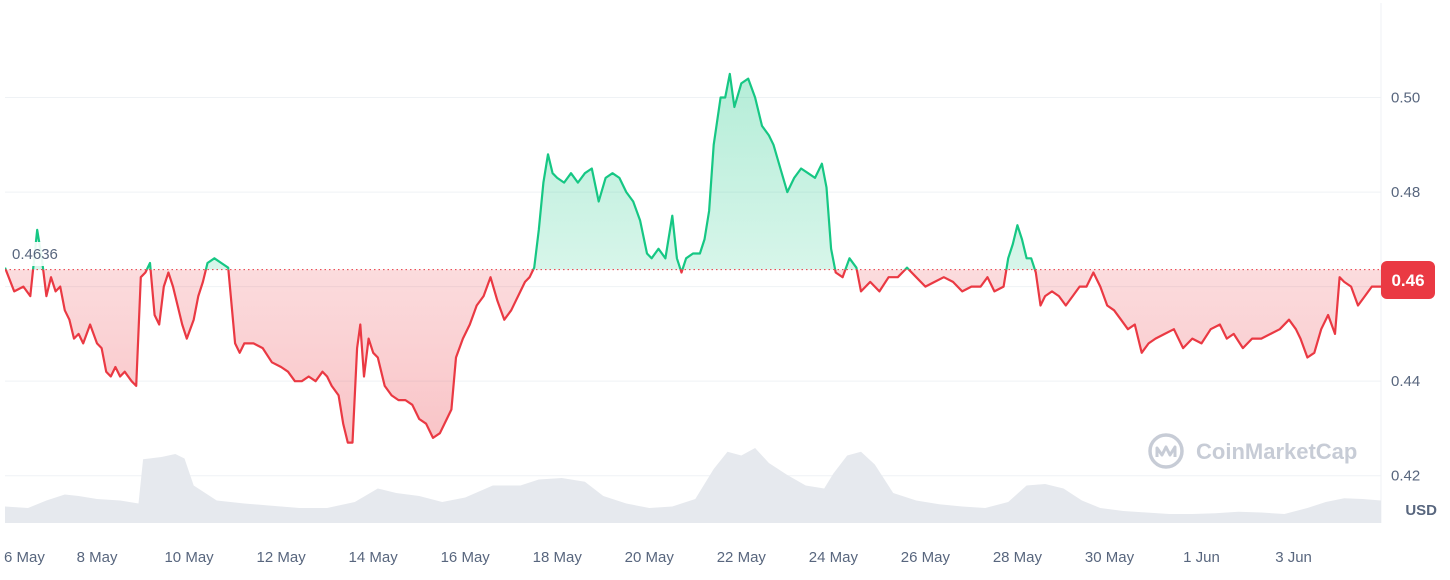 The height and width of the screenshot is (580, 1450). Describe the element at coordinates (1276, 451) in the screenshot. I see `watermark-text: CoinMarketCap` at that location.